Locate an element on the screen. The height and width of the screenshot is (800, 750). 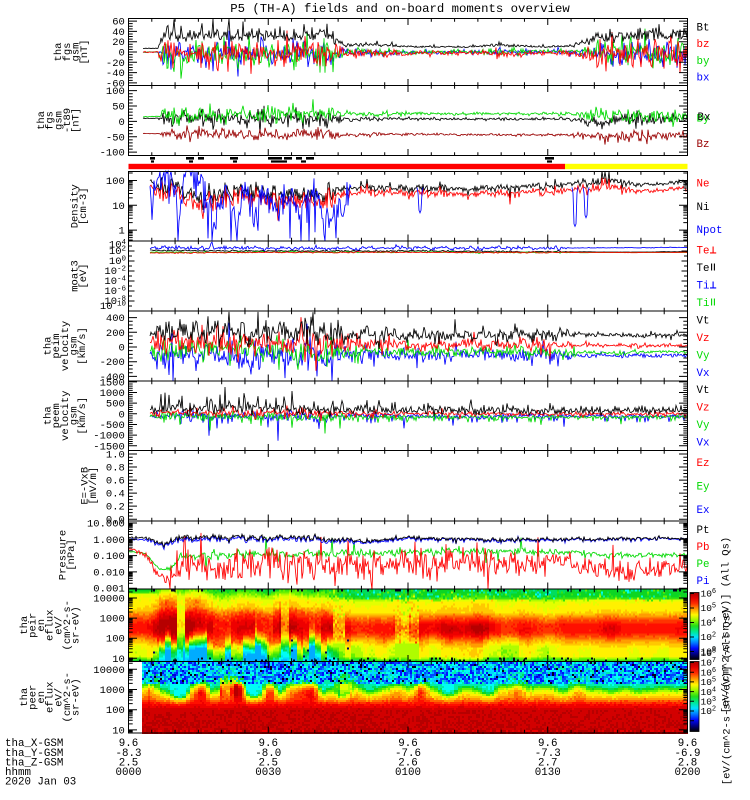
svg-text: peir is located at coordinates (34, 625).